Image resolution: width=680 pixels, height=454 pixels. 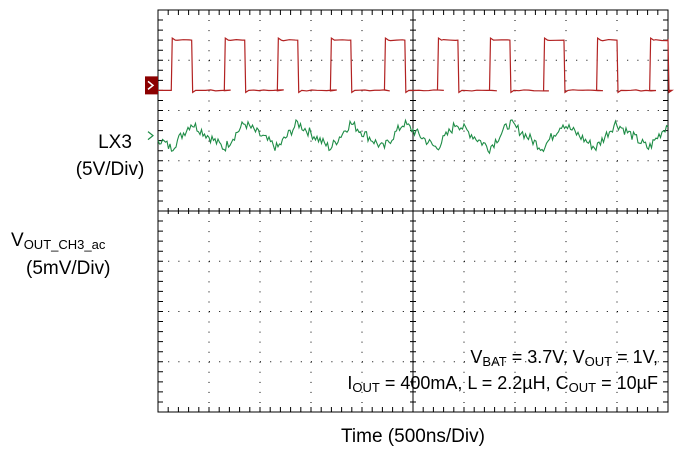 I want to click on lx3-channel-name: LX3, so click(x=115, y=142).